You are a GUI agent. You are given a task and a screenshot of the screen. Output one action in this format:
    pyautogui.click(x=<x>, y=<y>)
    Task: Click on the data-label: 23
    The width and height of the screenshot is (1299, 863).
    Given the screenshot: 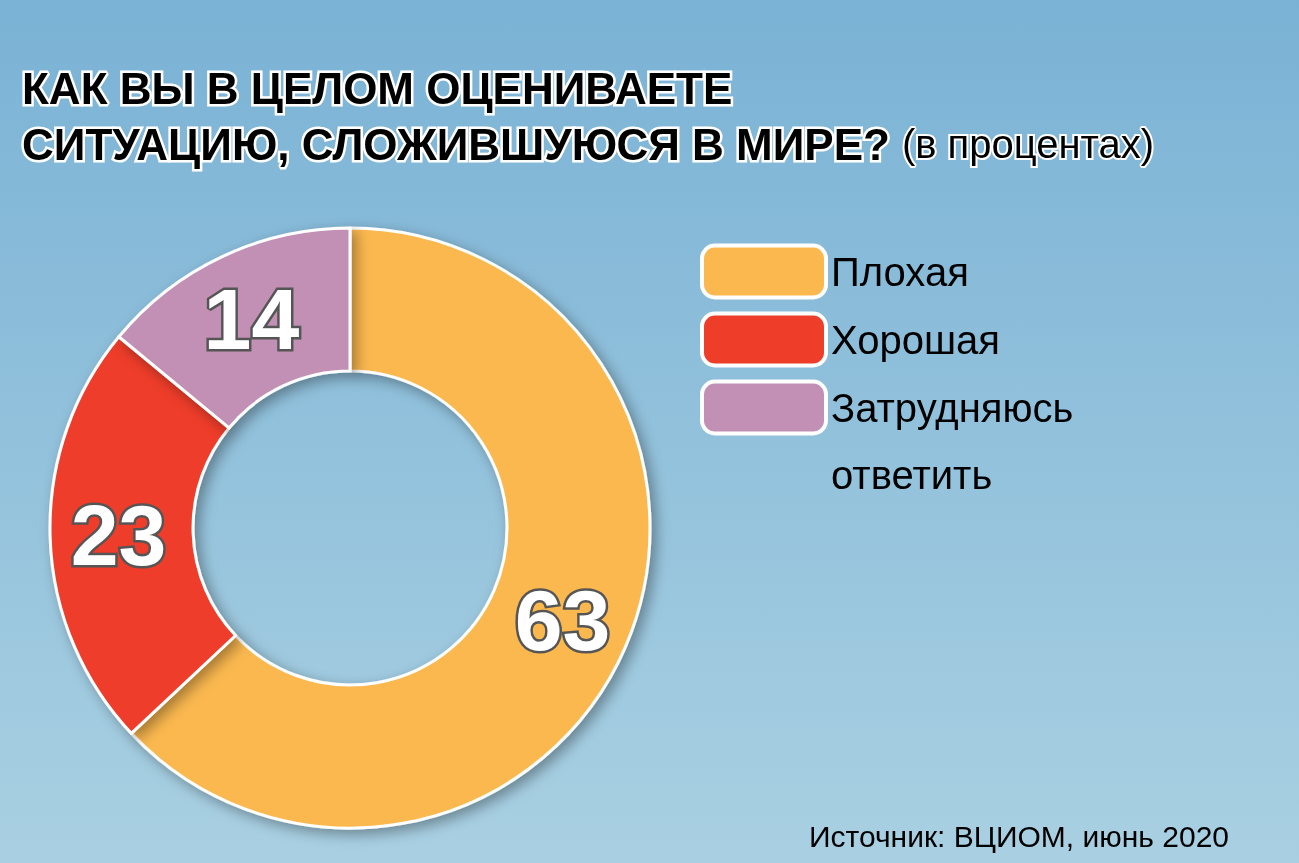 What is the action you would take?
    pyautogui.click(x=118, y=535)
    